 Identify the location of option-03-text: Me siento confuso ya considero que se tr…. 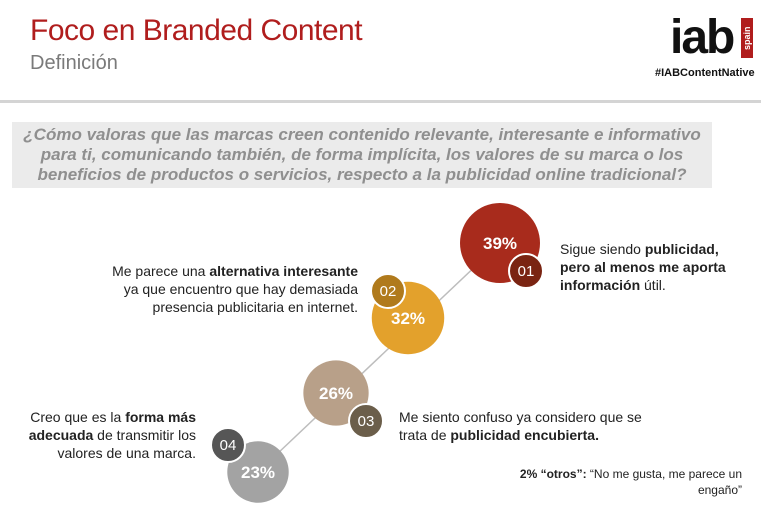
(524, 426).